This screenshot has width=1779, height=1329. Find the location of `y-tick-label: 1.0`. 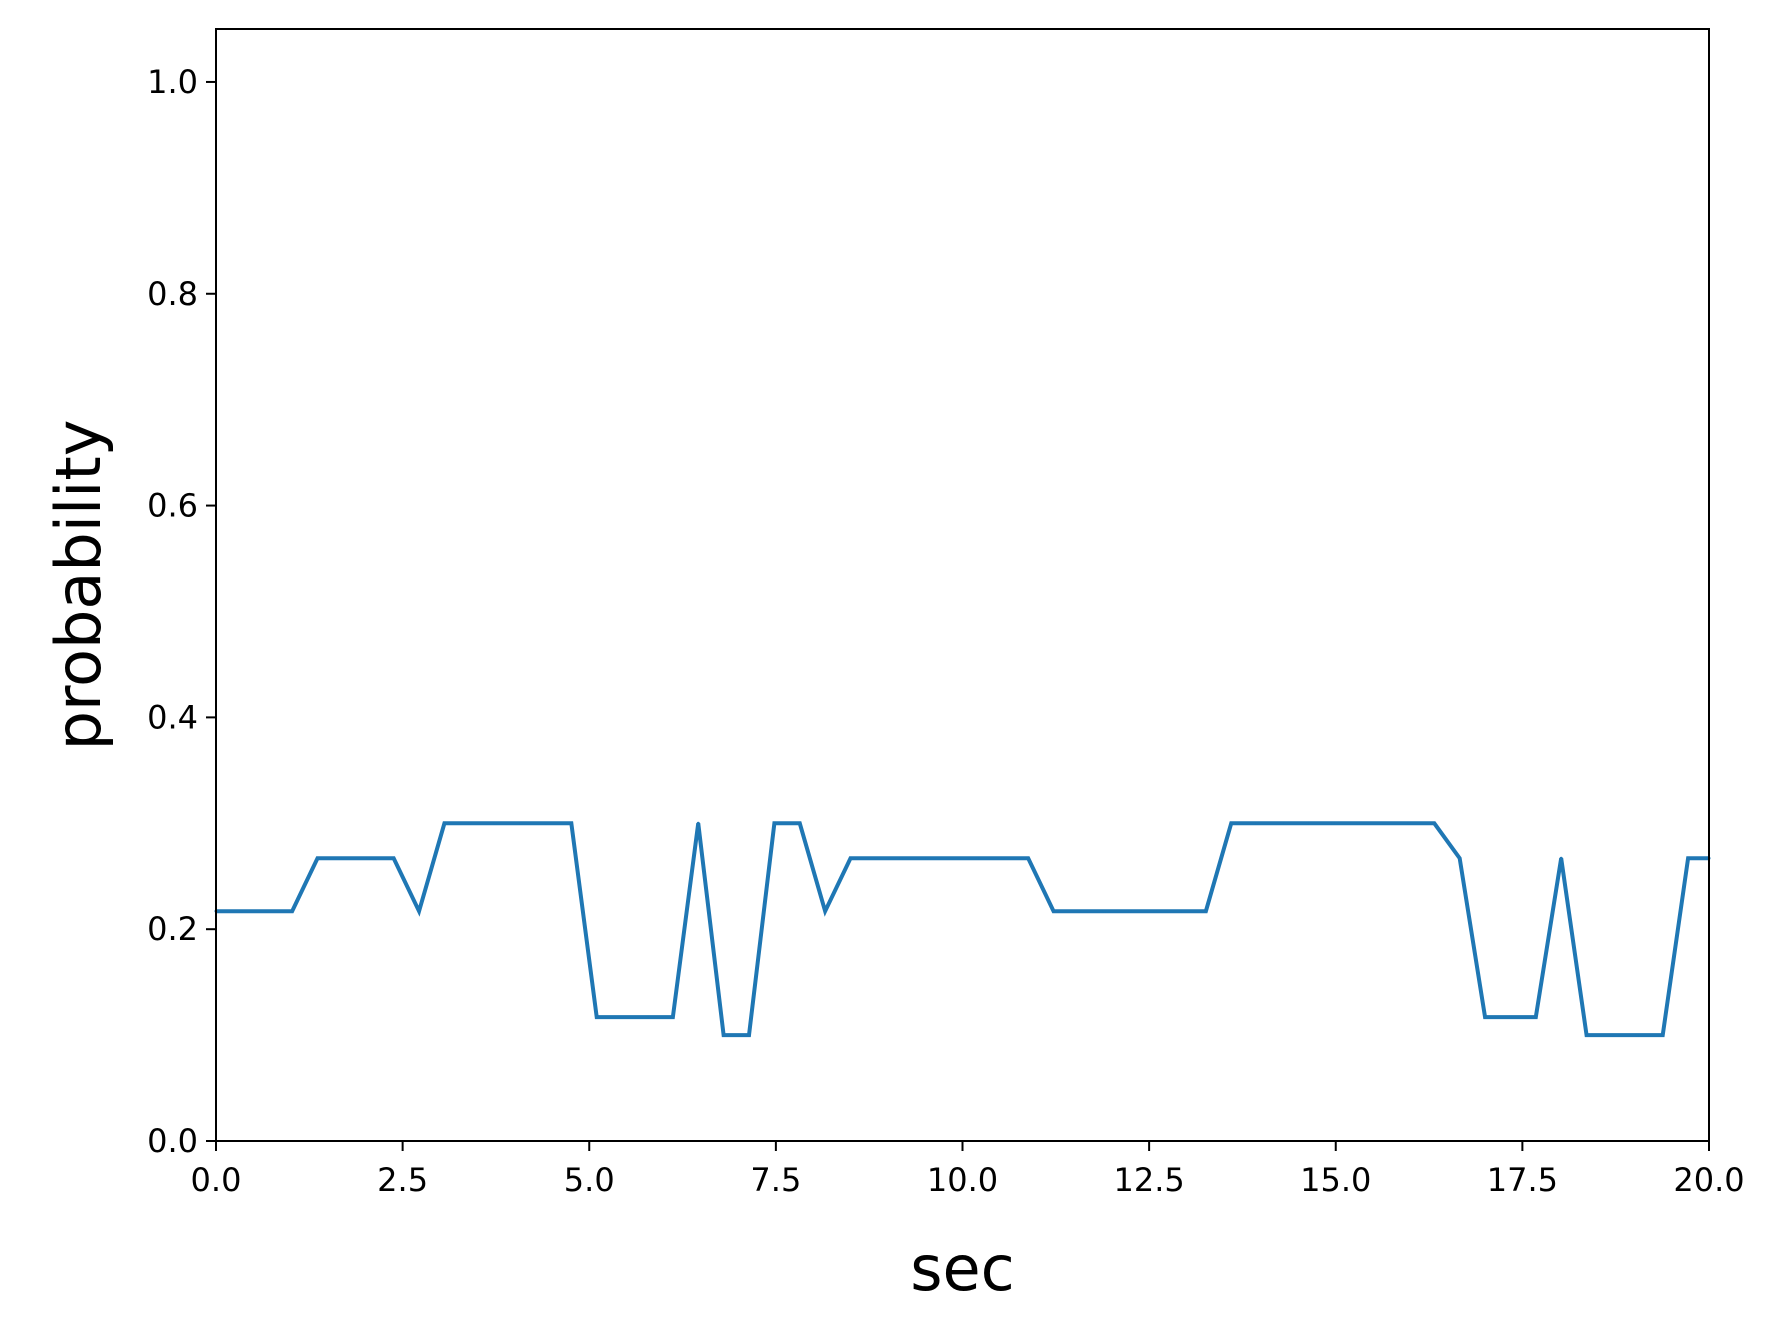

y-tick-label: 1.0 is located at coordinates (172, 82).